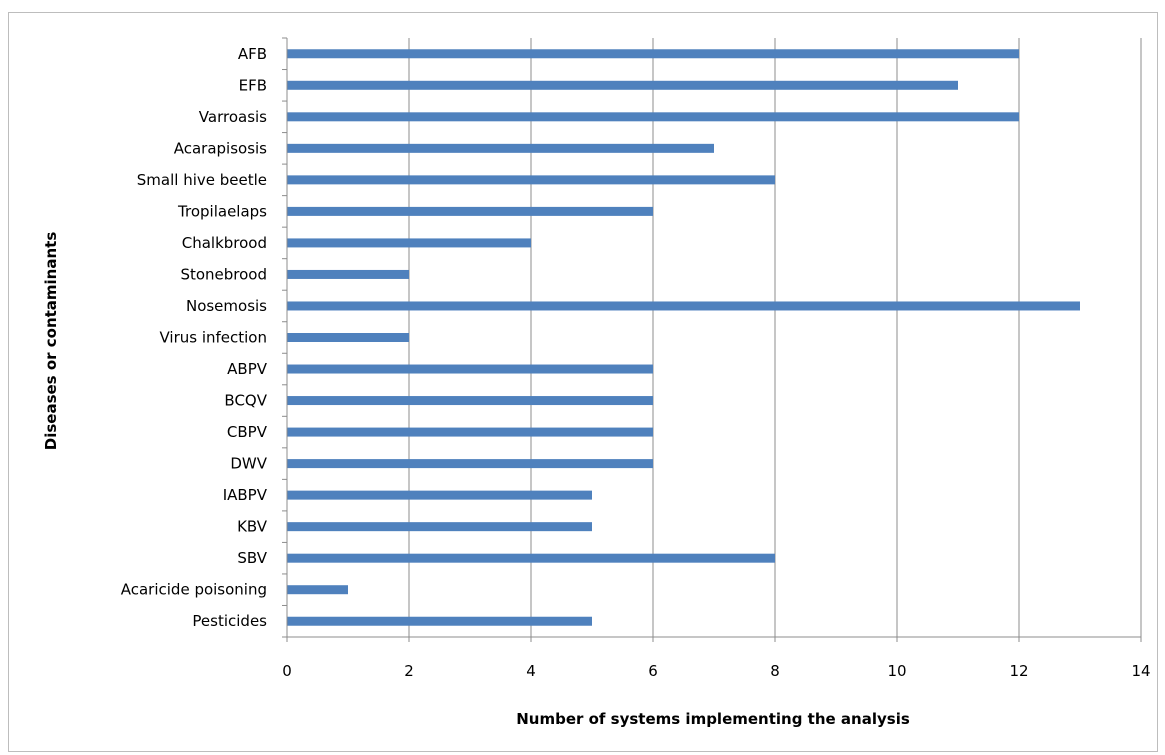  What do you see at coordinates (252, 558) in the screenshot?
I see `category-label: SBV` at bounding box center [252, 558].